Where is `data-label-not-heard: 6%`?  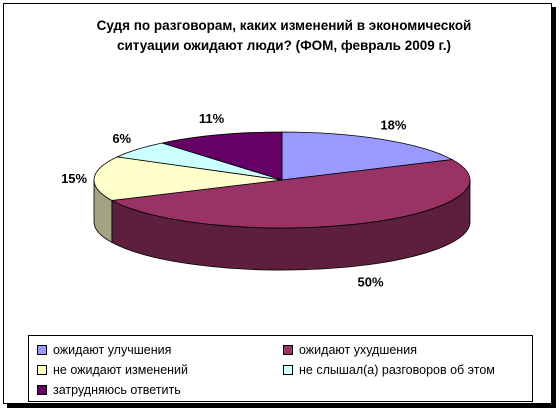 data-label-not-heard: 6% is located at coordinates (121, 138).